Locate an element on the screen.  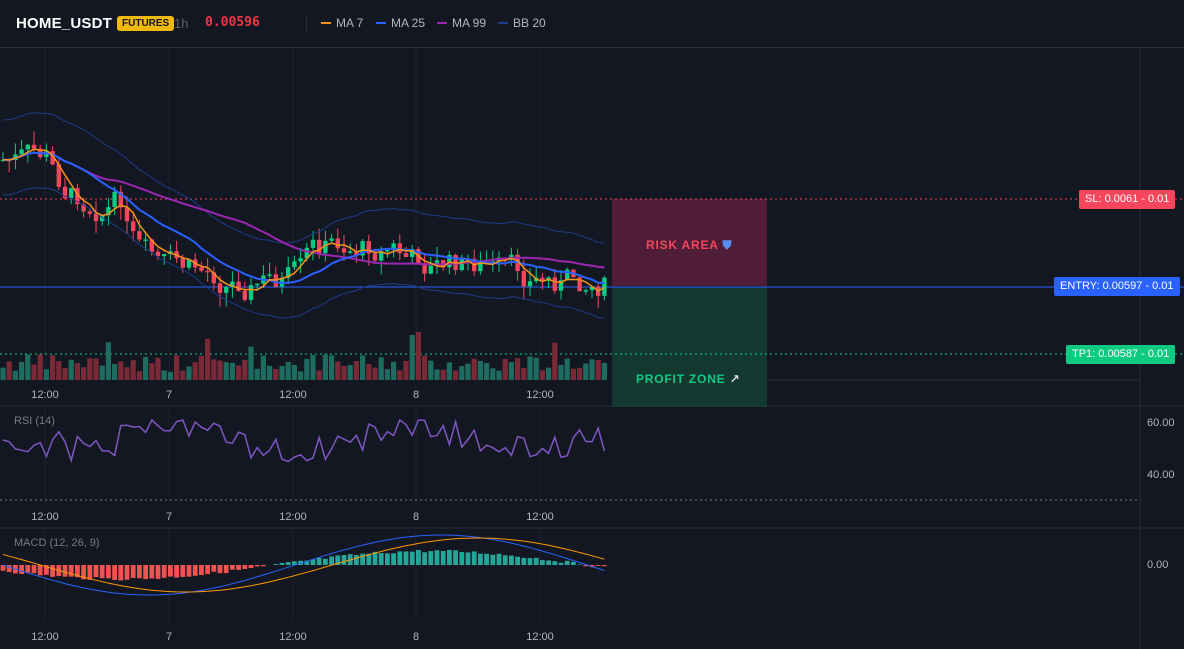
legend-bb20: BB 20 is located at coordinates (522, 23).